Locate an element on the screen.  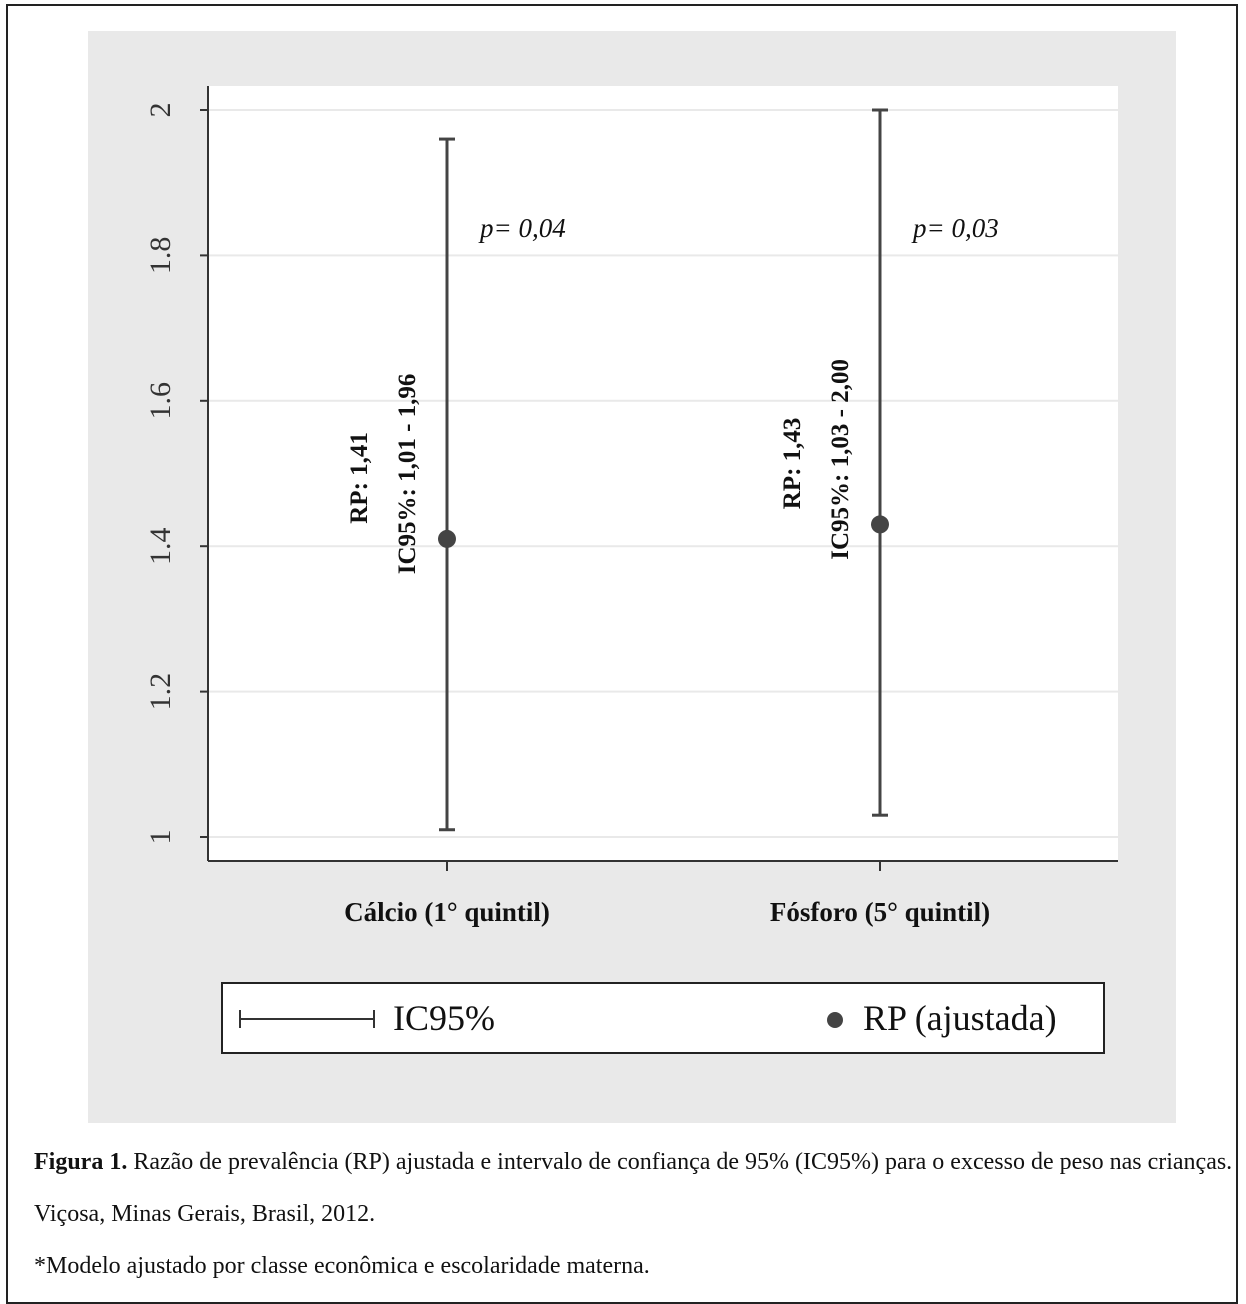
y-tick-label: 1.6 is located at coordinates (160, 401).